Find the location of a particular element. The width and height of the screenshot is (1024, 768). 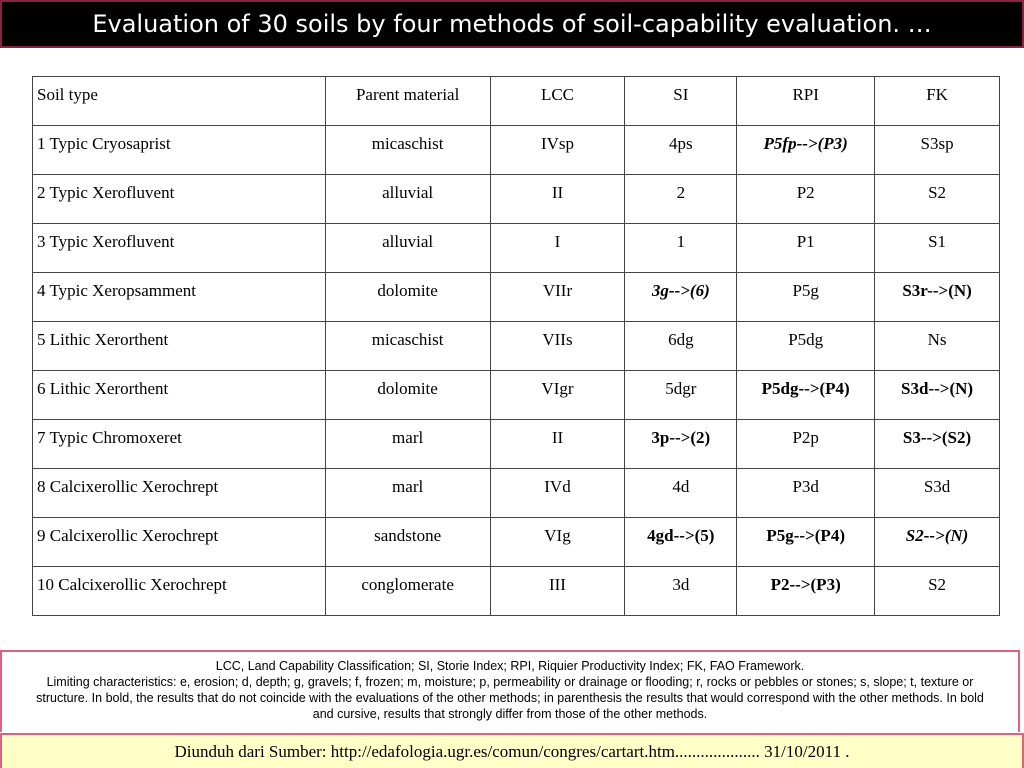

row-label-cell: 5 Lithic Xerorthent is located at coordinates (179, 346).